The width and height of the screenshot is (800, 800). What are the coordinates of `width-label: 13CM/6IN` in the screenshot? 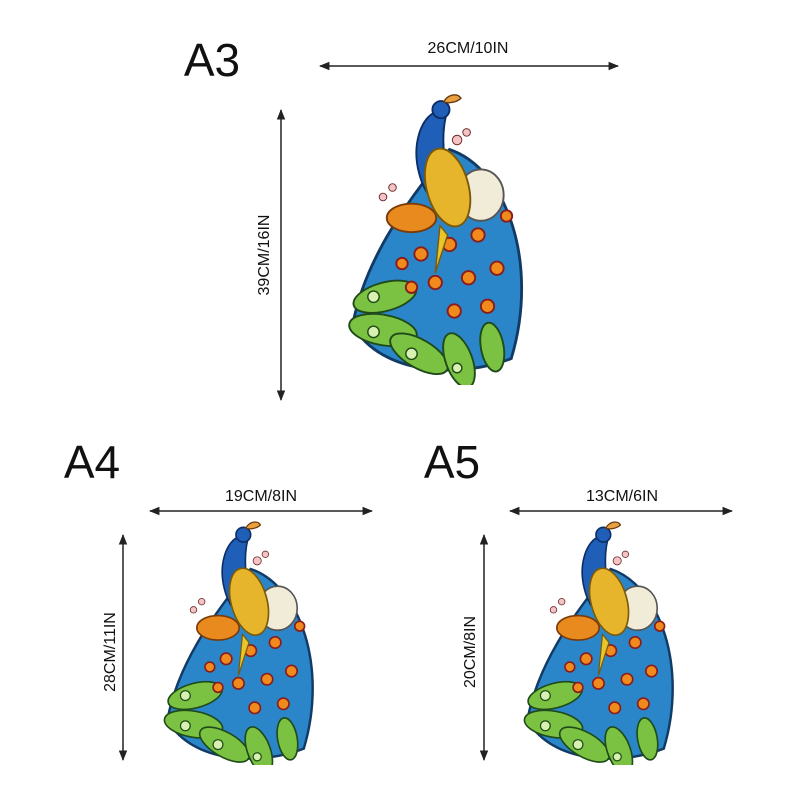 It's located at (622, 496).